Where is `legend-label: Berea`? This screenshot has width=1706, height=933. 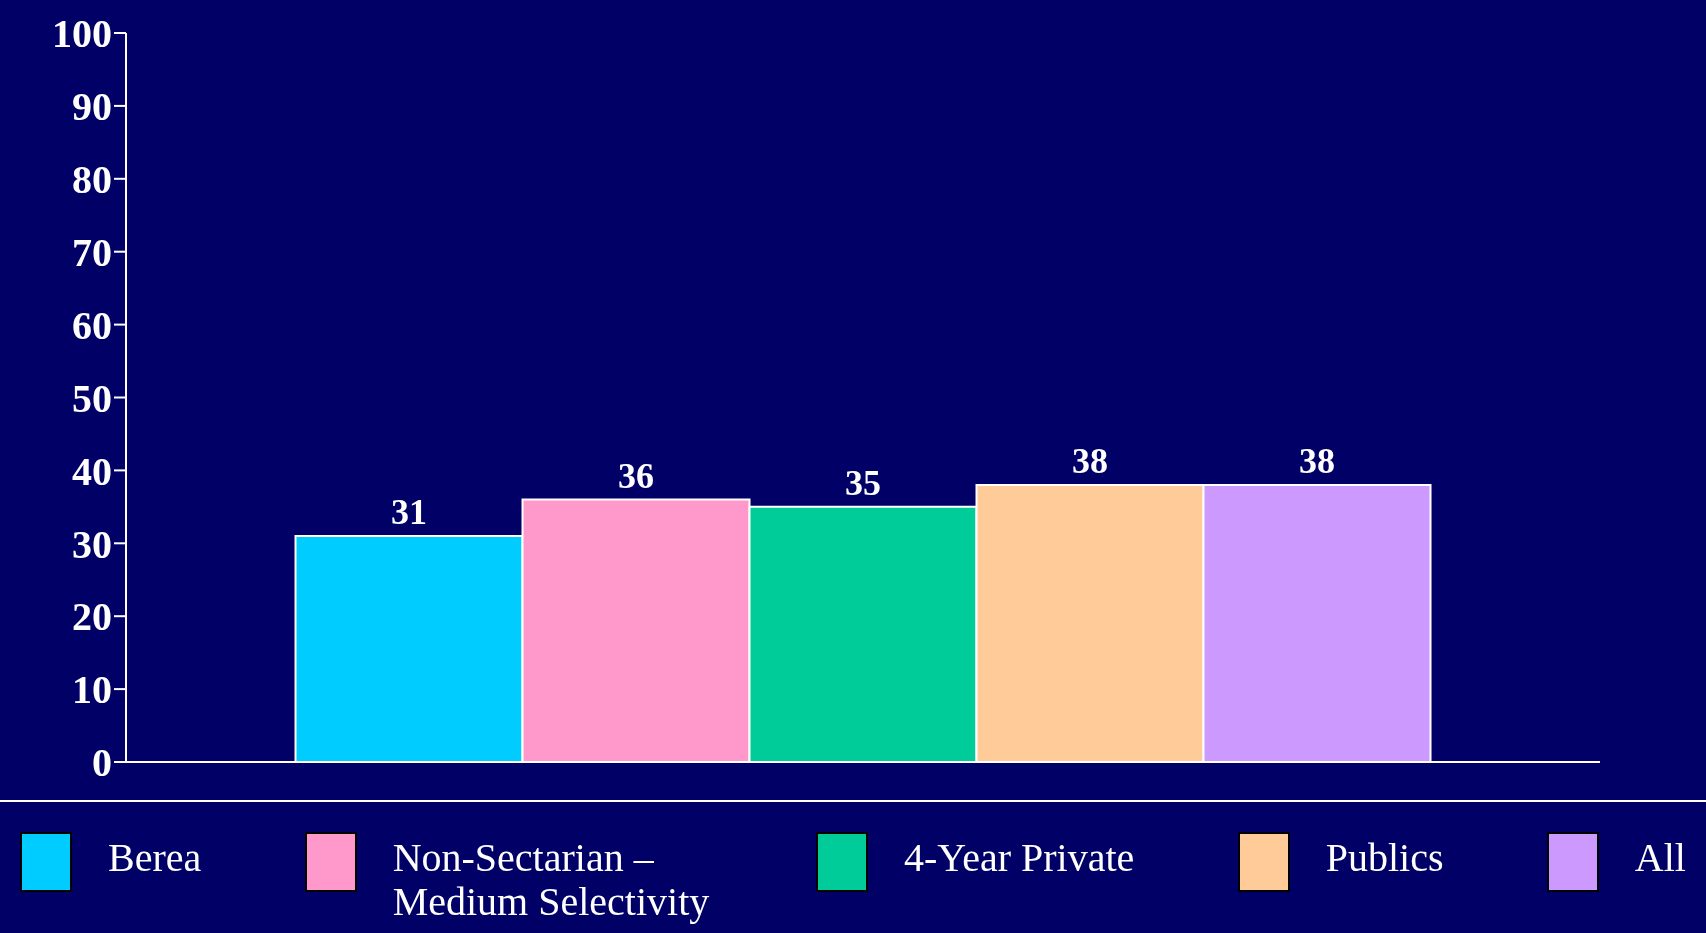
legend-label: Berea is located at coordinates (155, 857).